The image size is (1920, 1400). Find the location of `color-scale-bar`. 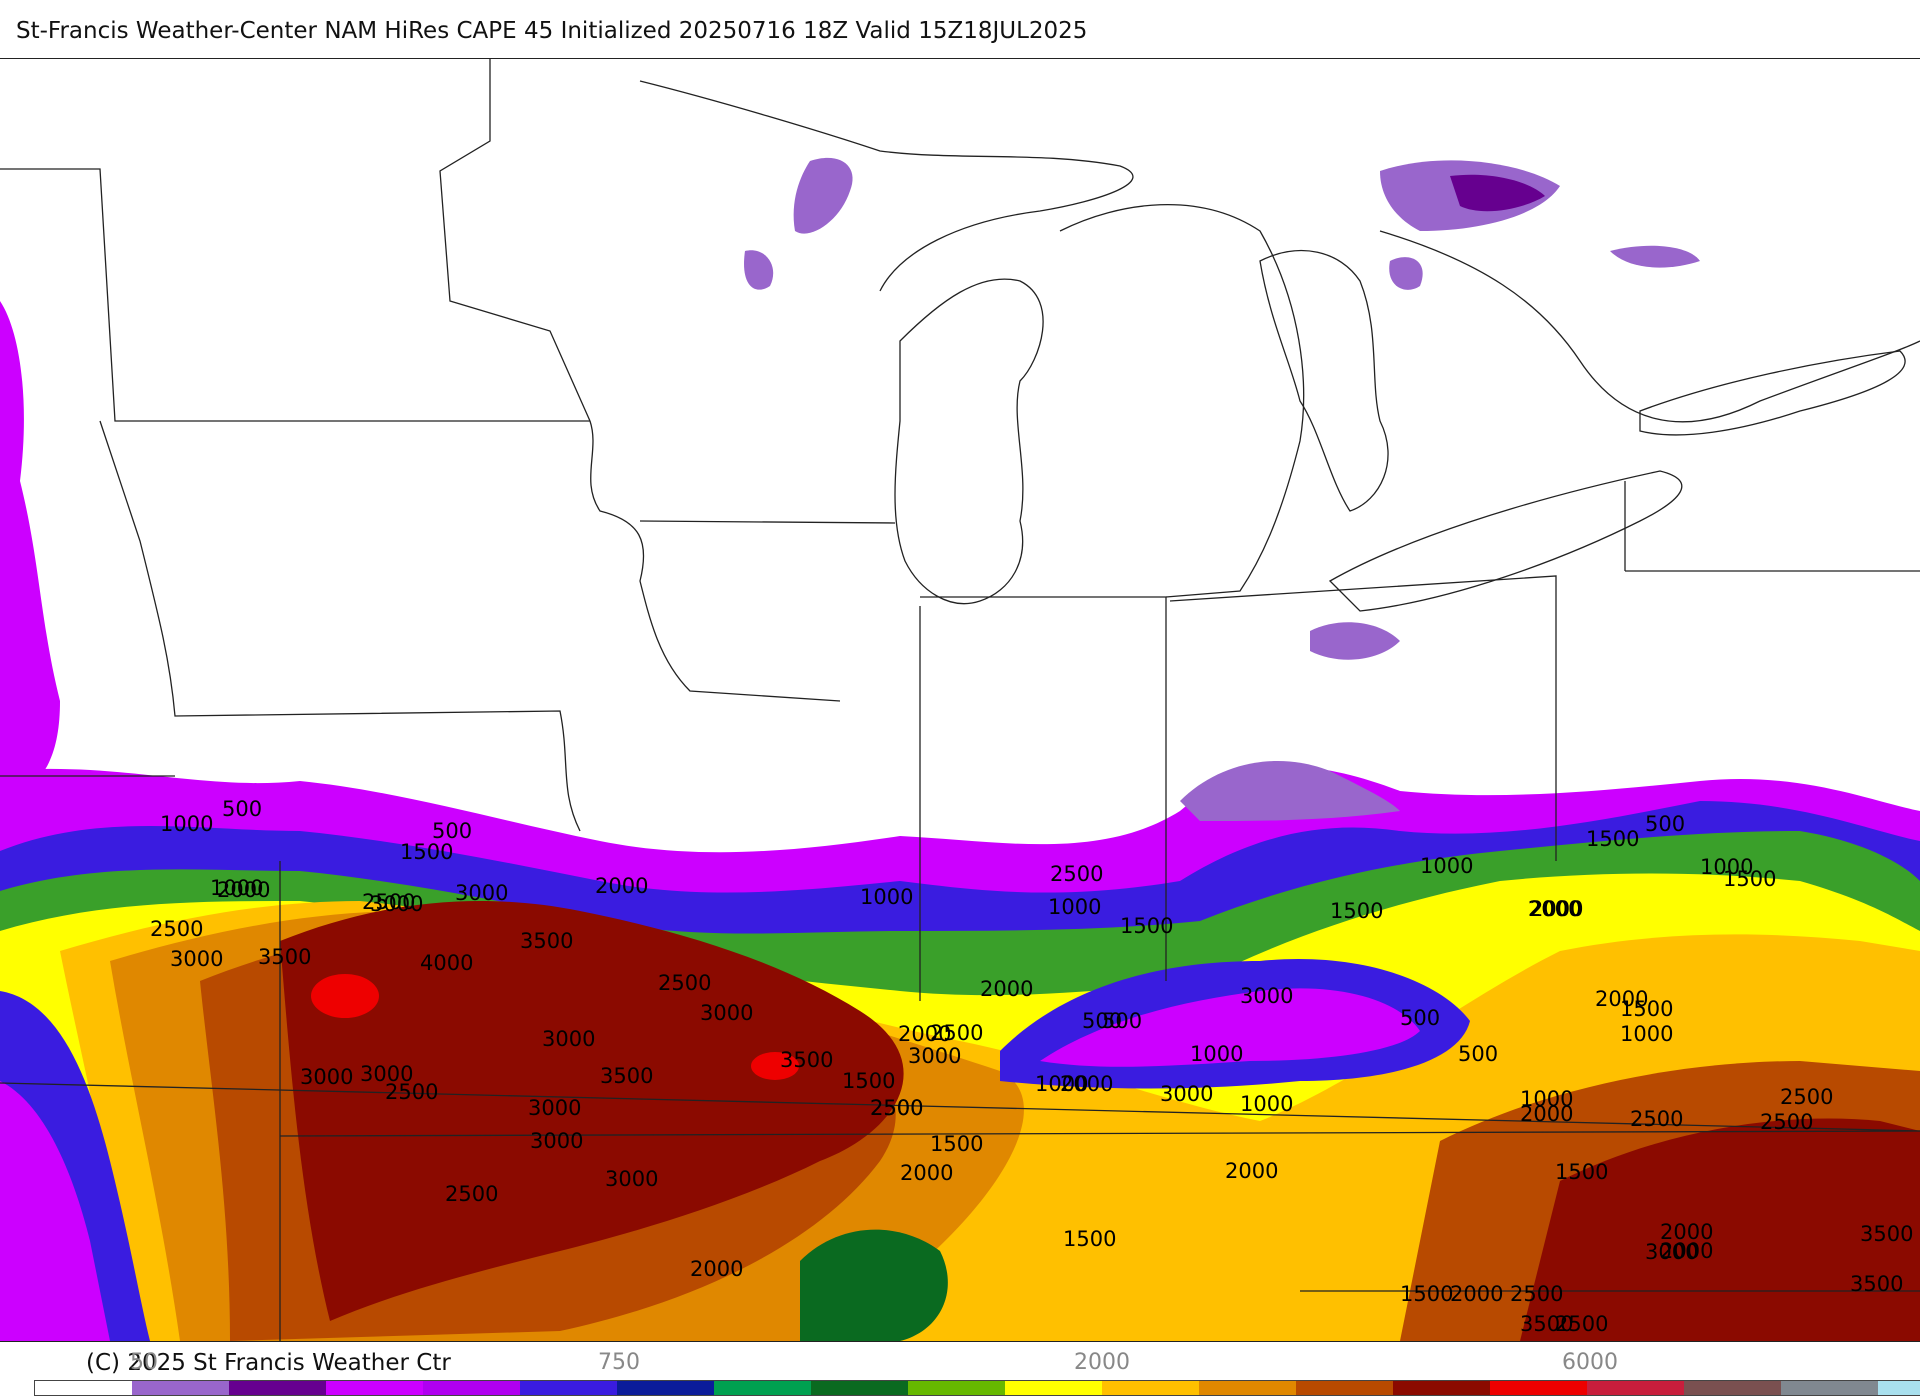

color-scale-bar is located at coordinates (977, 1388).